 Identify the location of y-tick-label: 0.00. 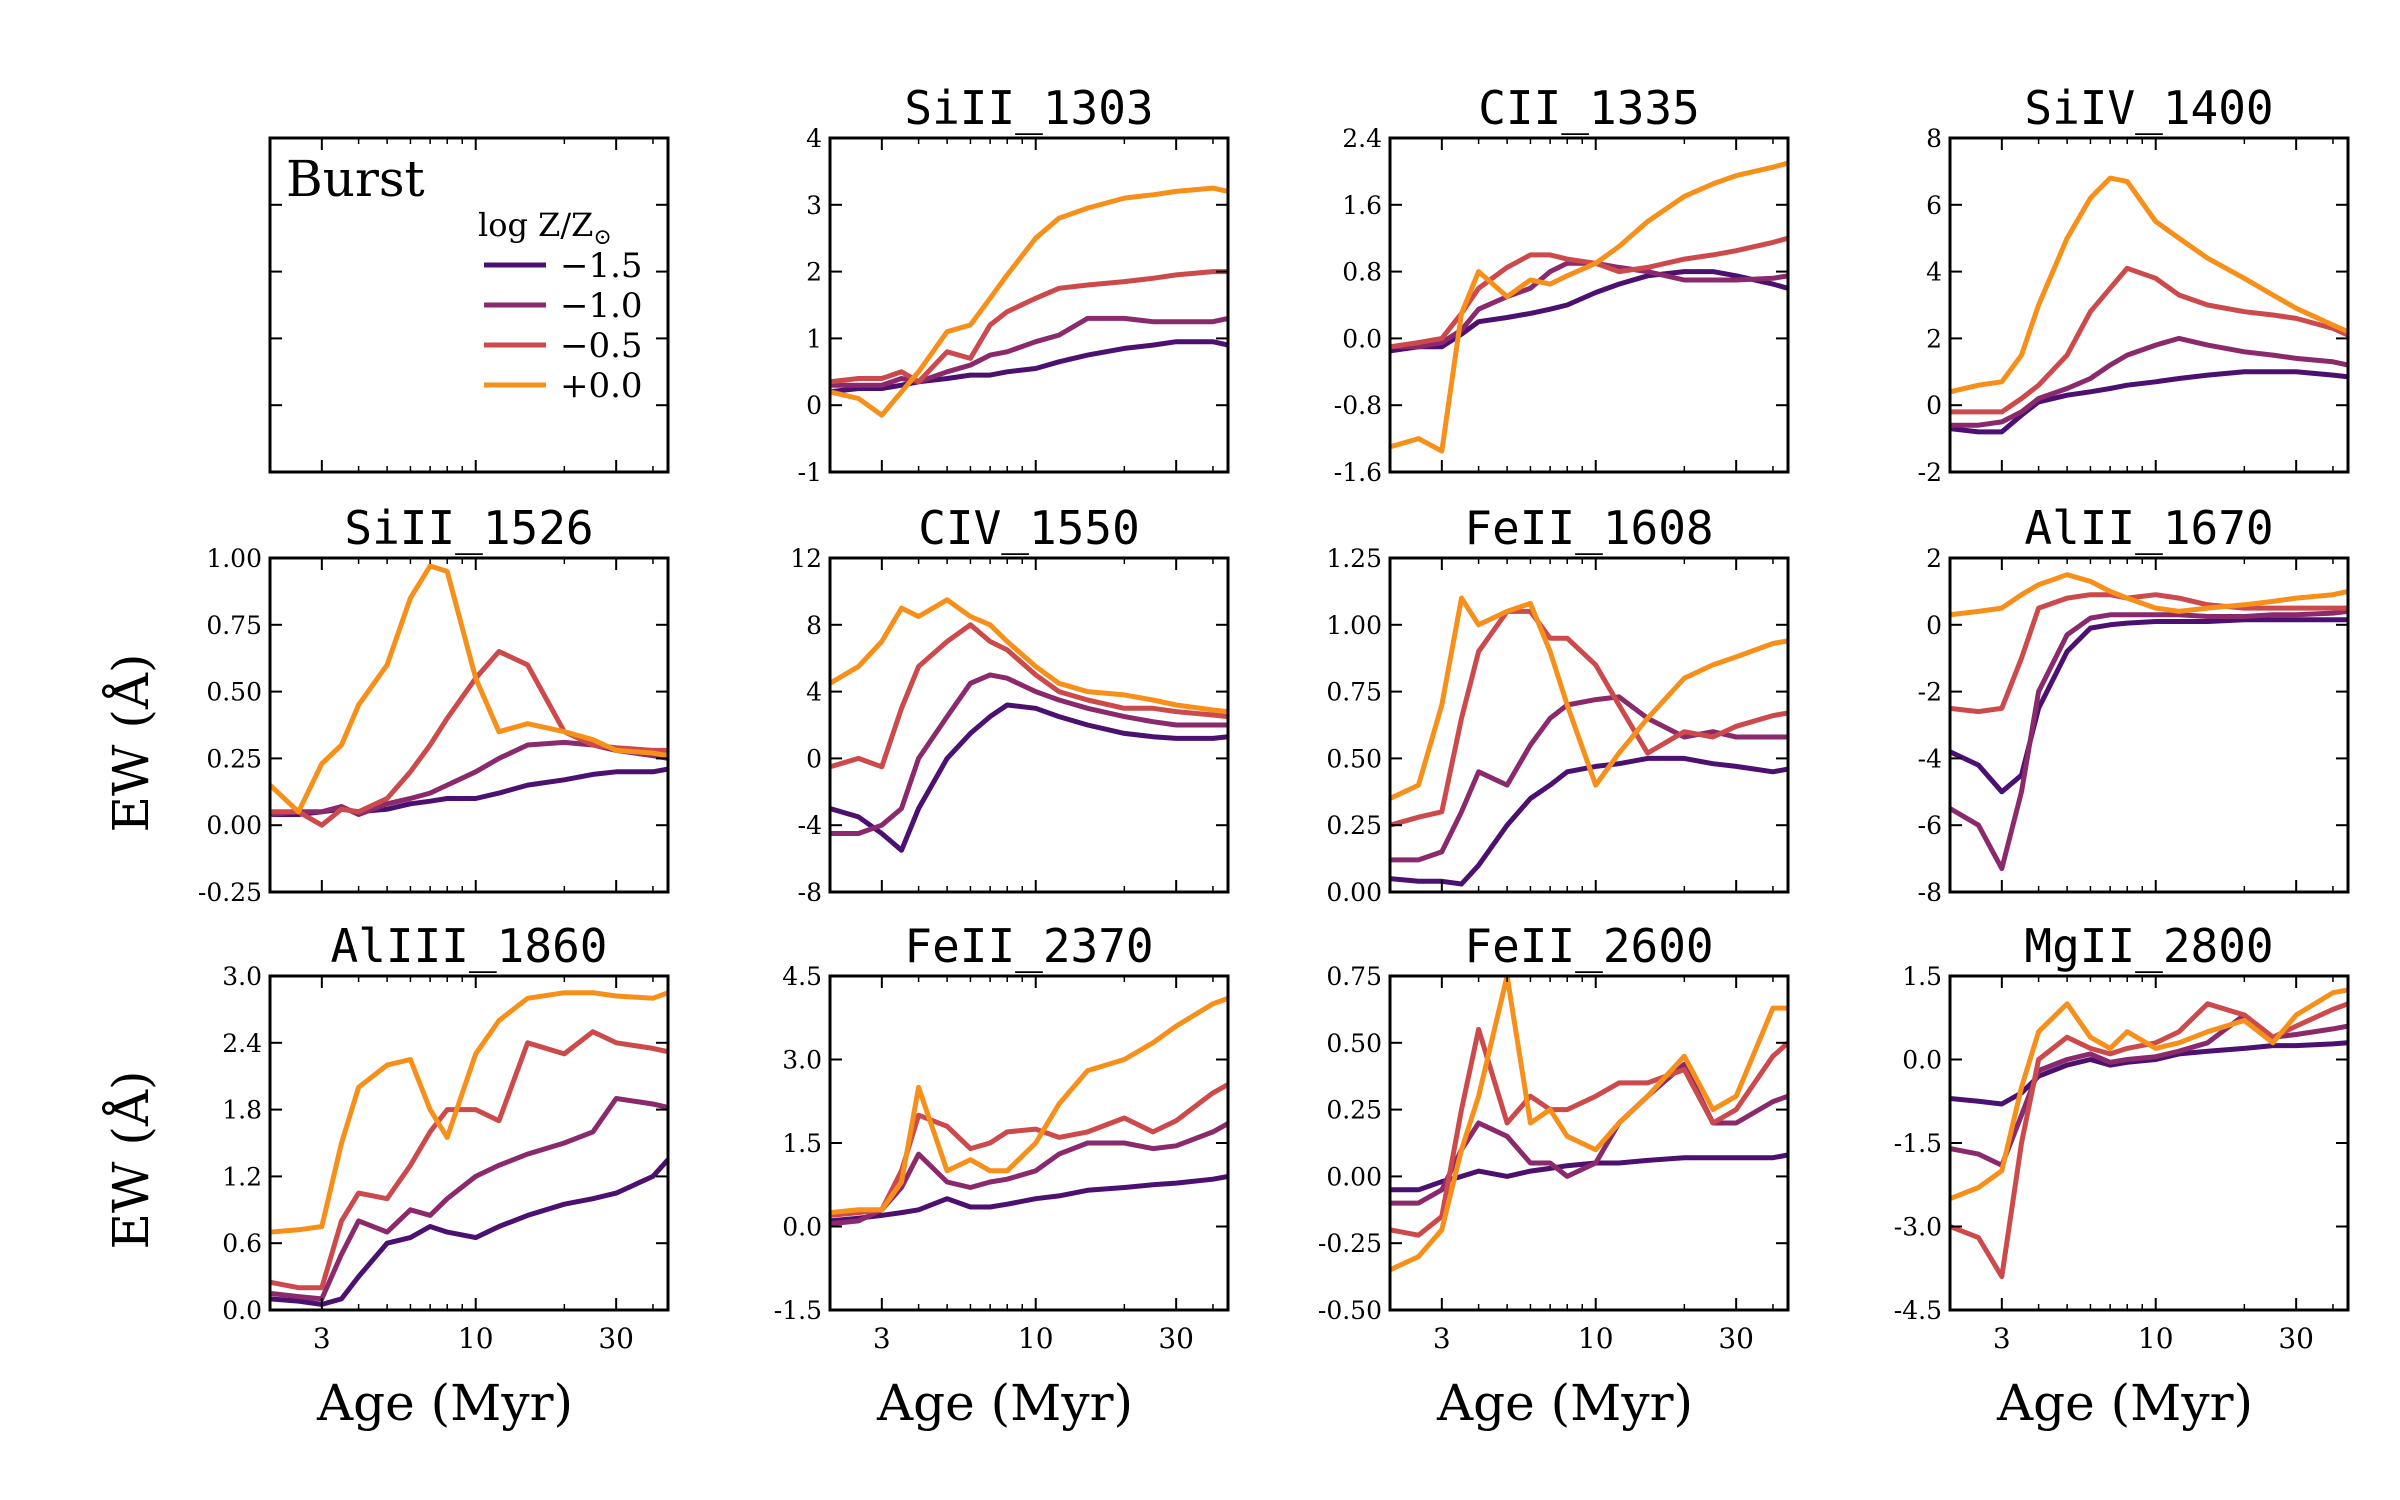
(1354, 1176).